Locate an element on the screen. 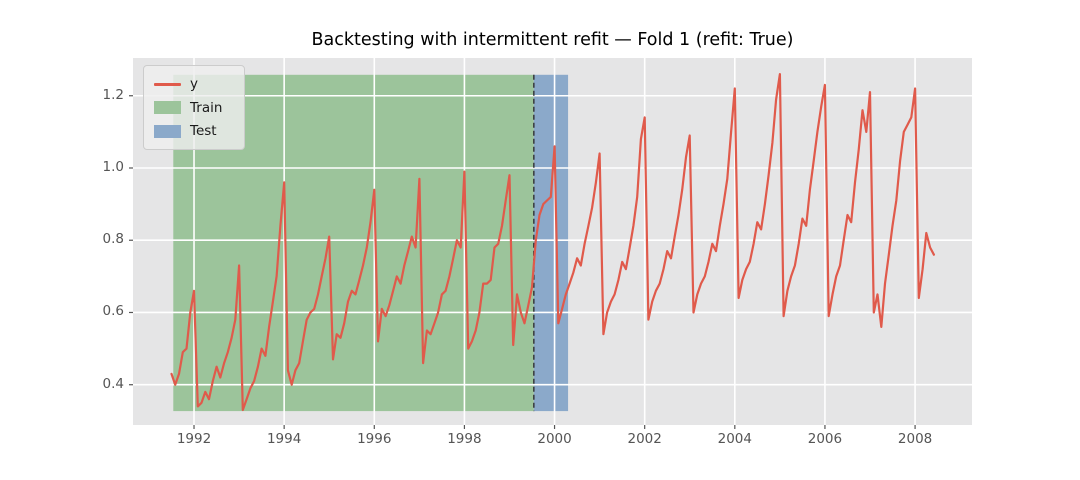  x-tick-label: 1992 is located at coordinates (194, 439).